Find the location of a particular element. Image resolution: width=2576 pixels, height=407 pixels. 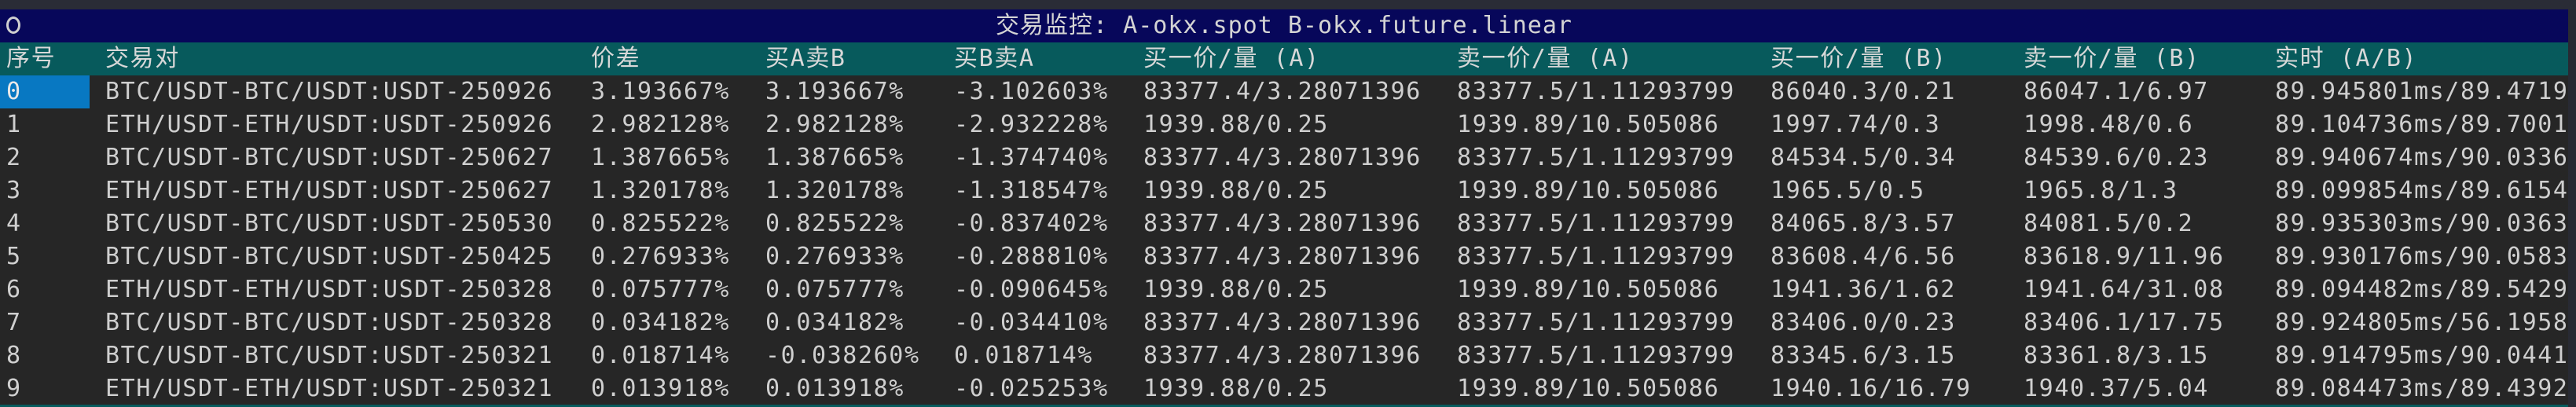

cell-buy-a-sell-b: 0.075777% is located at coordinates (835, 289).